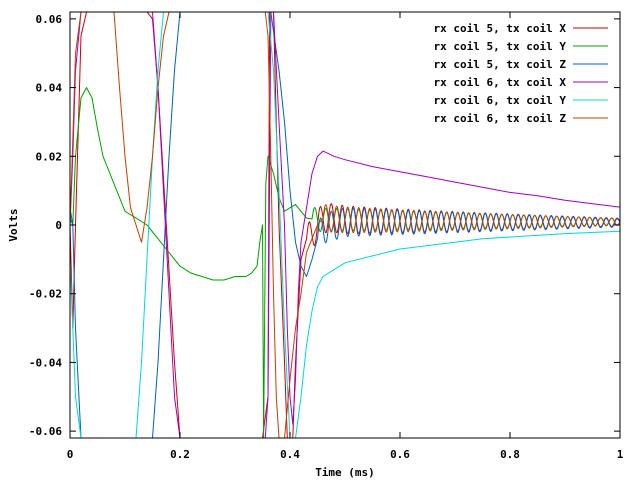 This screenshot has height=480, width=640. I want to click on y-tick-label: 0.02, so click(49, 156).